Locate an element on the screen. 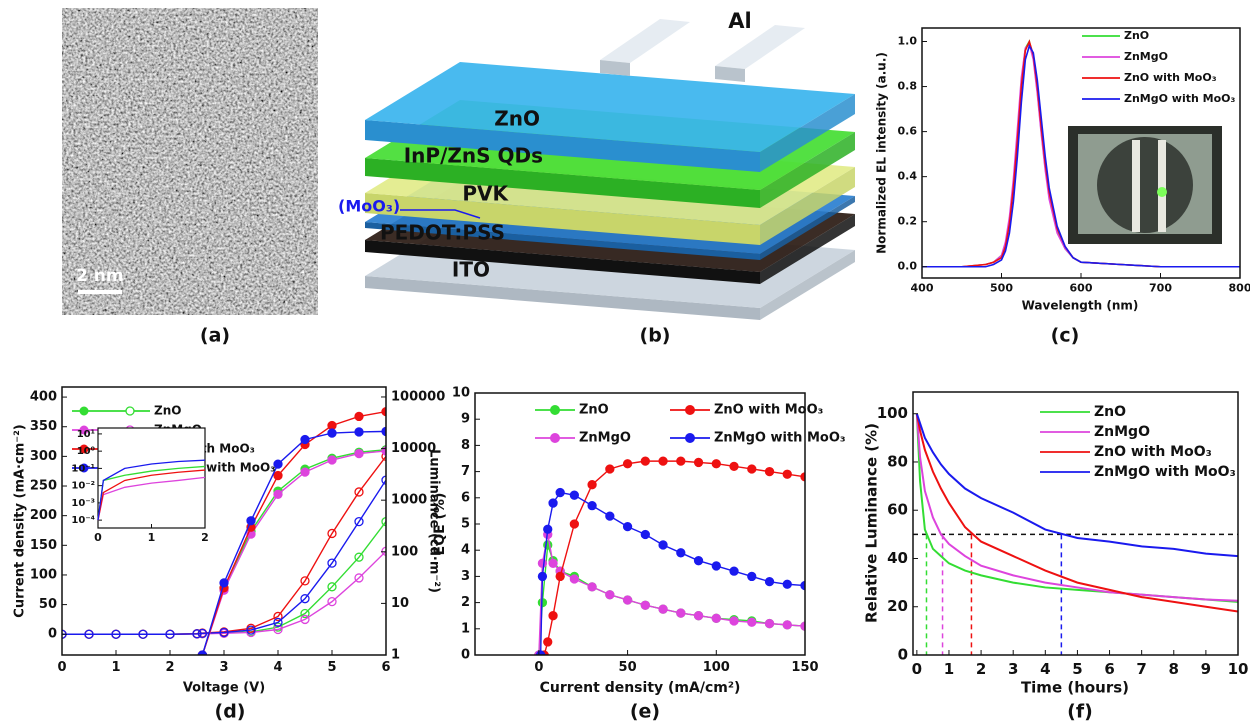  y-tick-label: 1.0 is located at coordinates (908, 41).